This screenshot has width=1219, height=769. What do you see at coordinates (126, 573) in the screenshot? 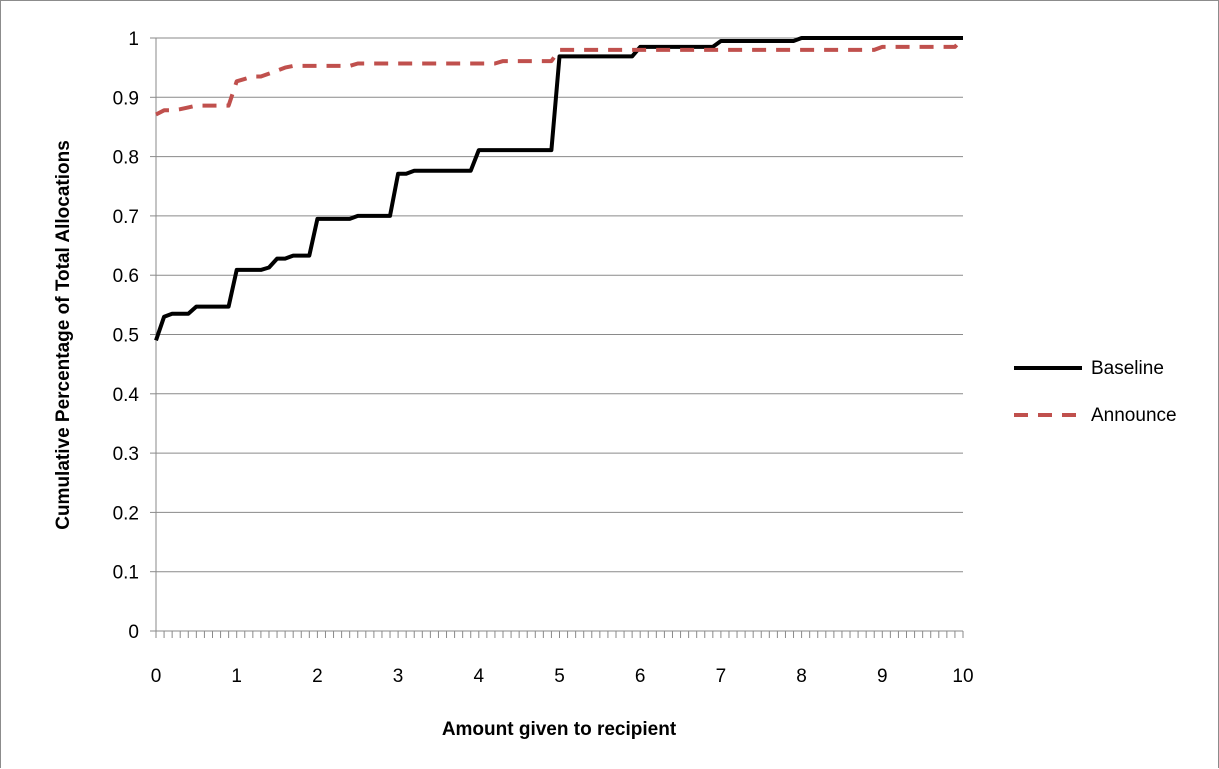
I see `y-tick-label: 0.1` at bounding box center [126, 573].